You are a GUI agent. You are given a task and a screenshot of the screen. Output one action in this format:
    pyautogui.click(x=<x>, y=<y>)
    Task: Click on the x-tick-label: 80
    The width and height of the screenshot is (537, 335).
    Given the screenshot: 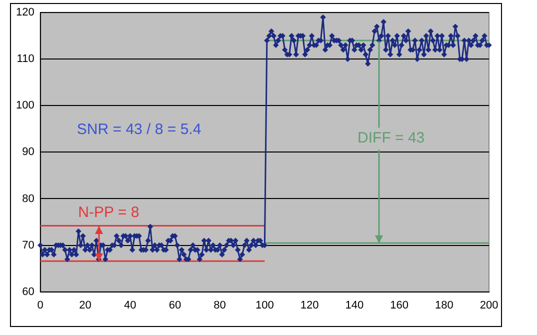 What is the action you would take?
    pyautogui.click(x=220, y=305)
    